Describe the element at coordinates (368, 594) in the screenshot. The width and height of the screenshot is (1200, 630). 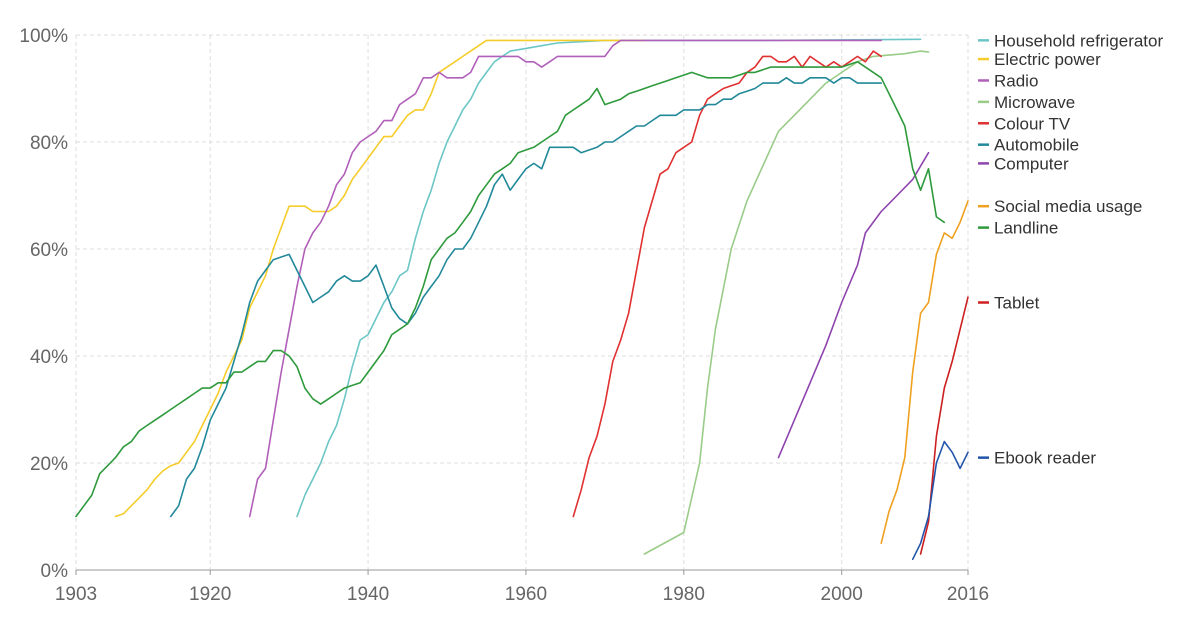
I see `x-tick-label: 1940` at that location.